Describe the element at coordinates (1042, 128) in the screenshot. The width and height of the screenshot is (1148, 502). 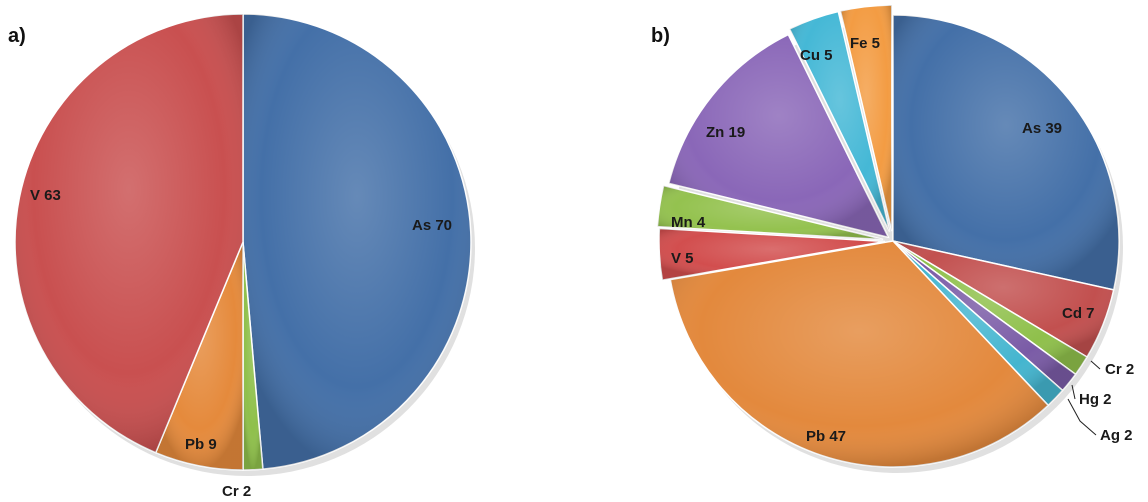
I see `slice-label-as: As 39` at that location.